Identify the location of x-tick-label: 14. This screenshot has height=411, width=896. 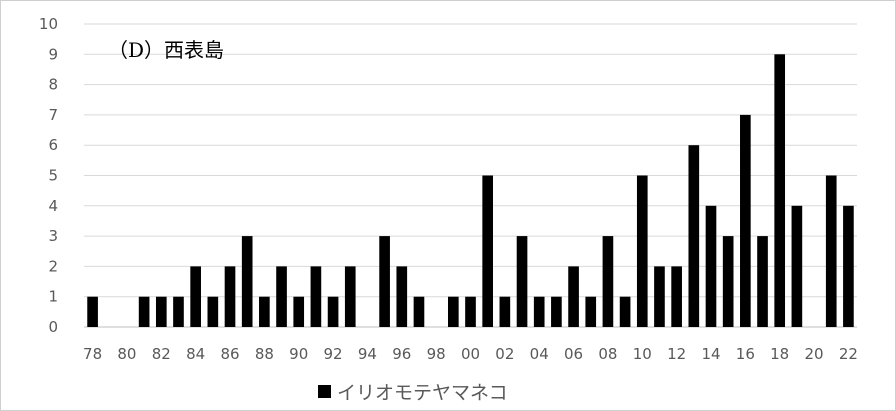
(710, 354).